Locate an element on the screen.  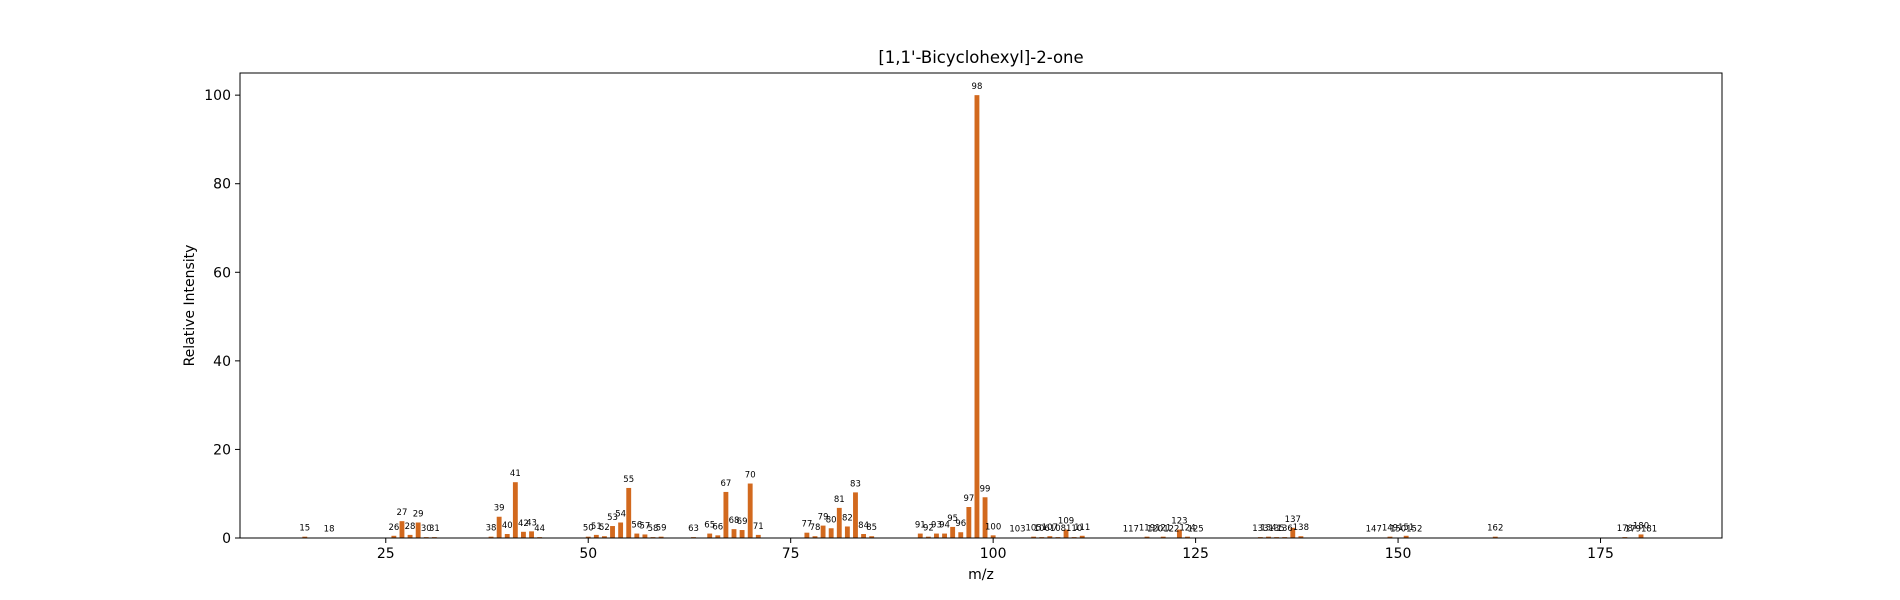
peak-label-58: 58 is located at coordinates (653, 529).